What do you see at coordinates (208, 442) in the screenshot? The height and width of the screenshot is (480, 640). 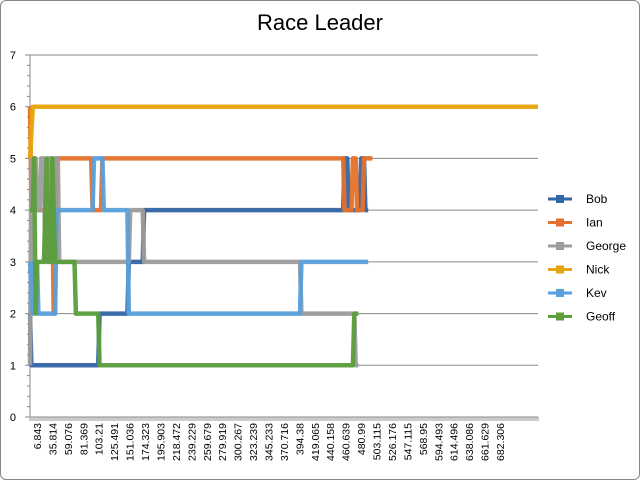 I see `x-tick-label: 259.679` at bounding box center [208, 442].